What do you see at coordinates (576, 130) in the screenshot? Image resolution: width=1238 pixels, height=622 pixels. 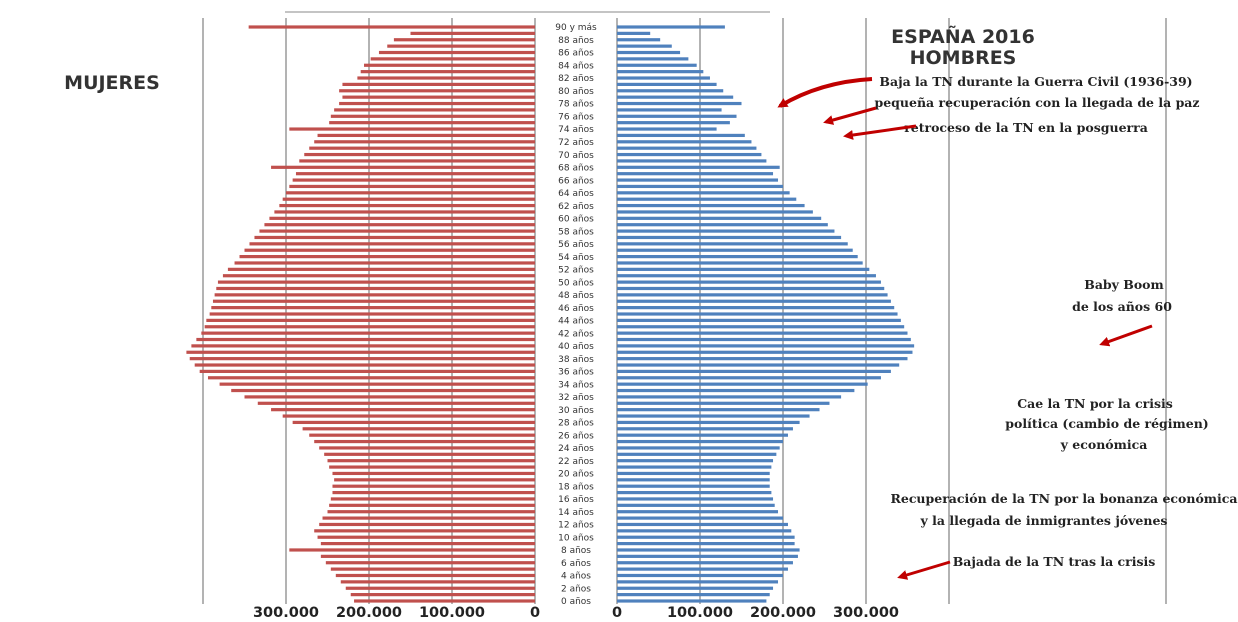 I see `age-label-74: 74 años` at bounding box center [576, 130].